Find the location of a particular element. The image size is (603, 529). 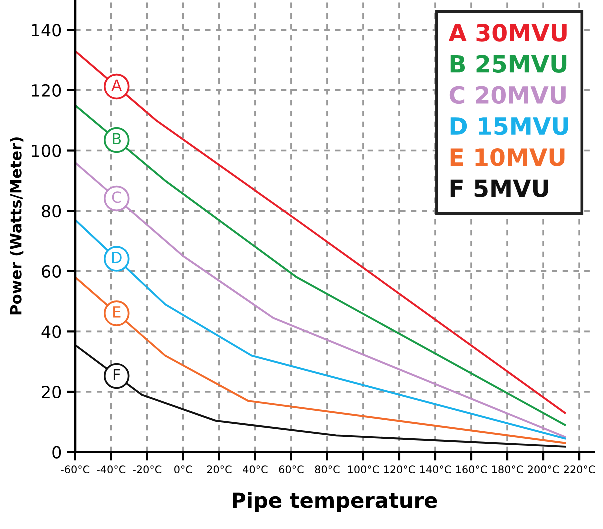

x-tick-label: -40°C is located at coordinates (111, 470).